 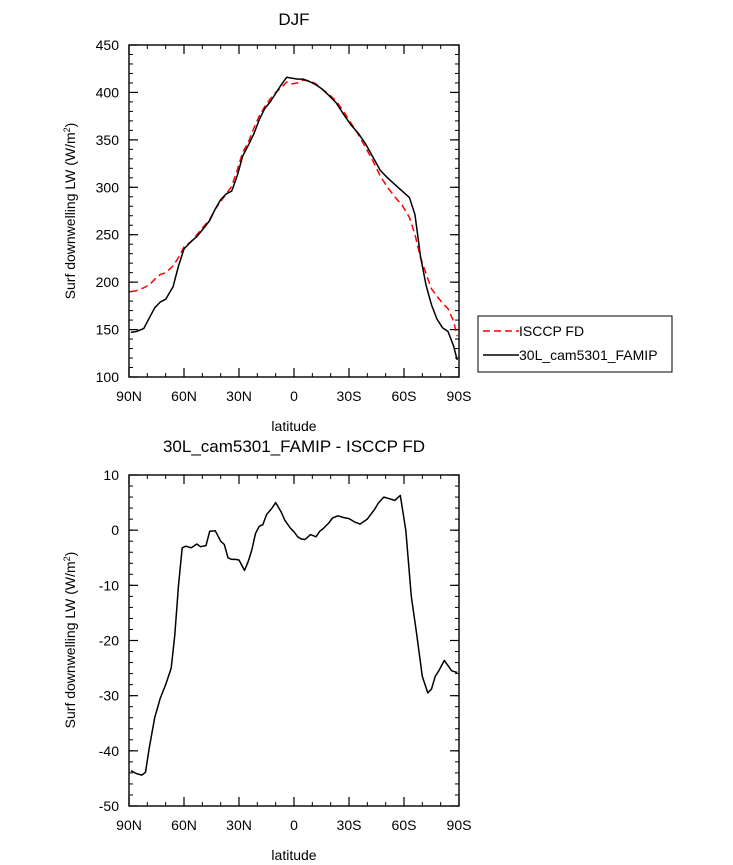 What do you see at coordinates (404, 825) in the screenshot?
I see `bottom-x-tick-label: 60S` at bounding box center [404, 825].